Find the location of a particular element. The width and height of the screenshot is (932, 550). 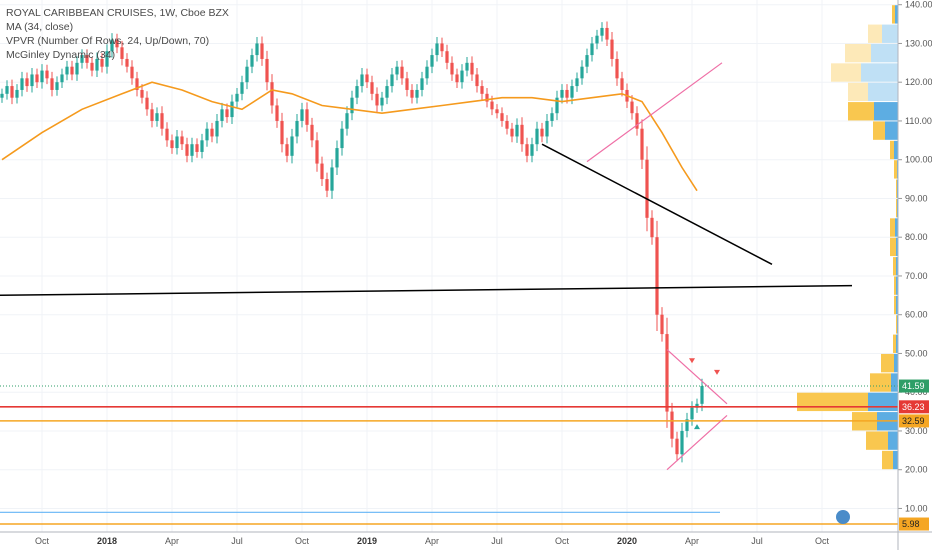

last-price-tag is located at coordinates (914, 386).